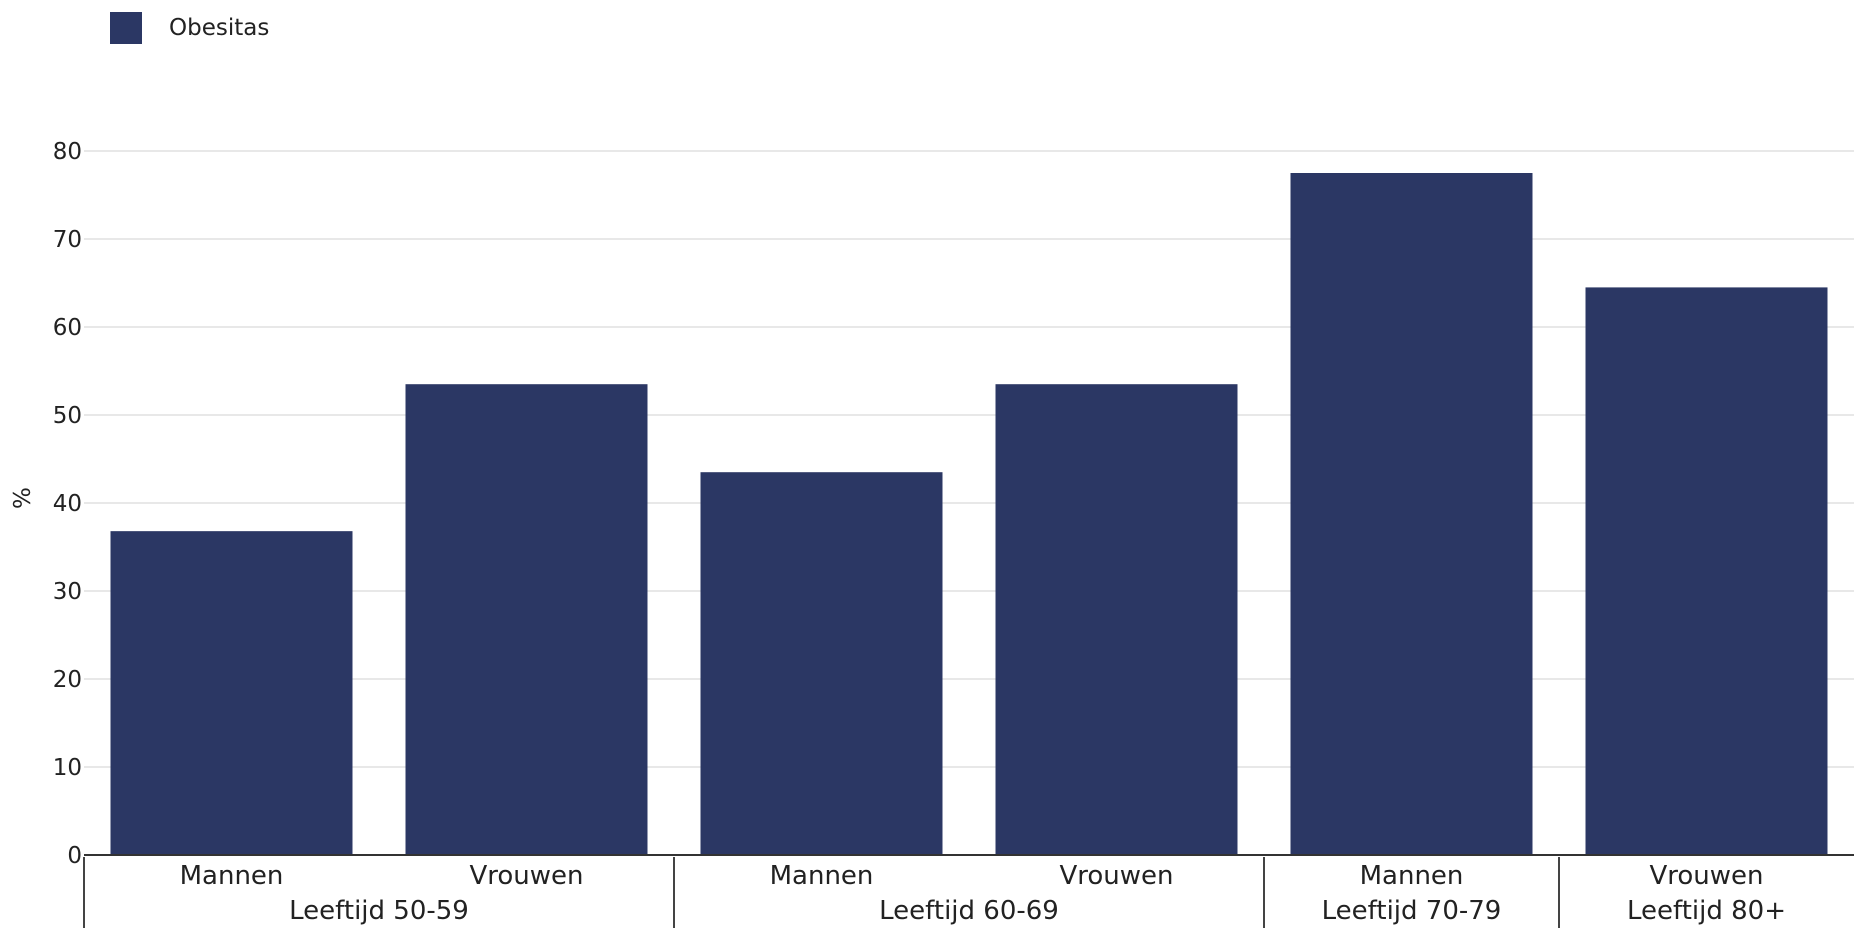  I want to click on legend: Obesitas, so click(189, 28).